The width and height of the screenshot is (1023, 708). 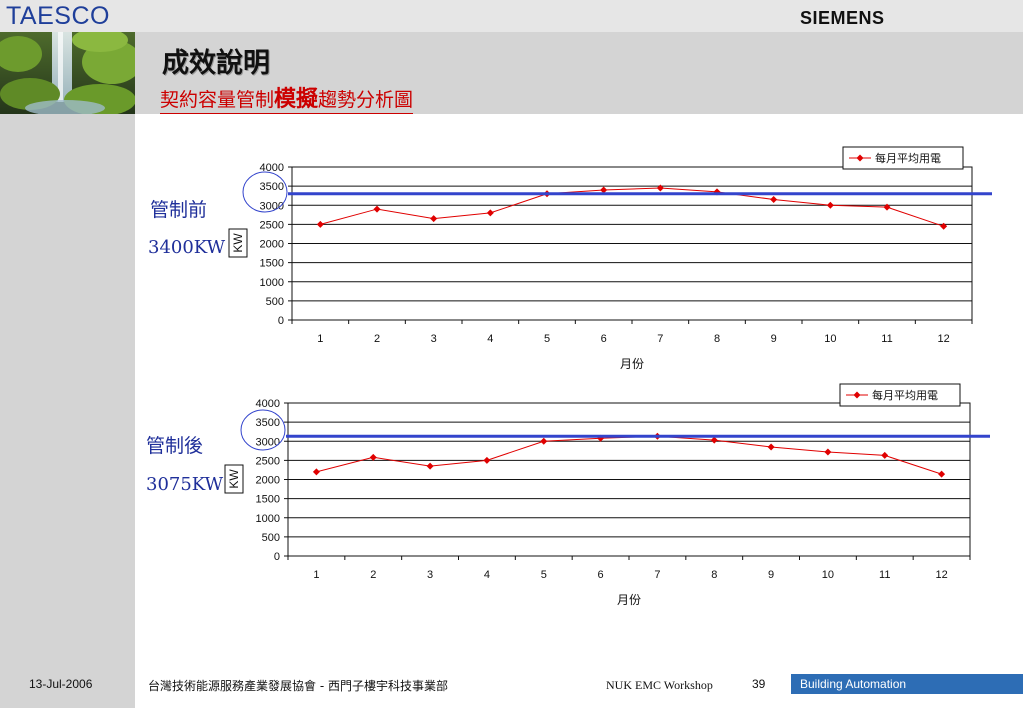 I want to click on x-tick-label-2: 8, so click(x=714, y=575).